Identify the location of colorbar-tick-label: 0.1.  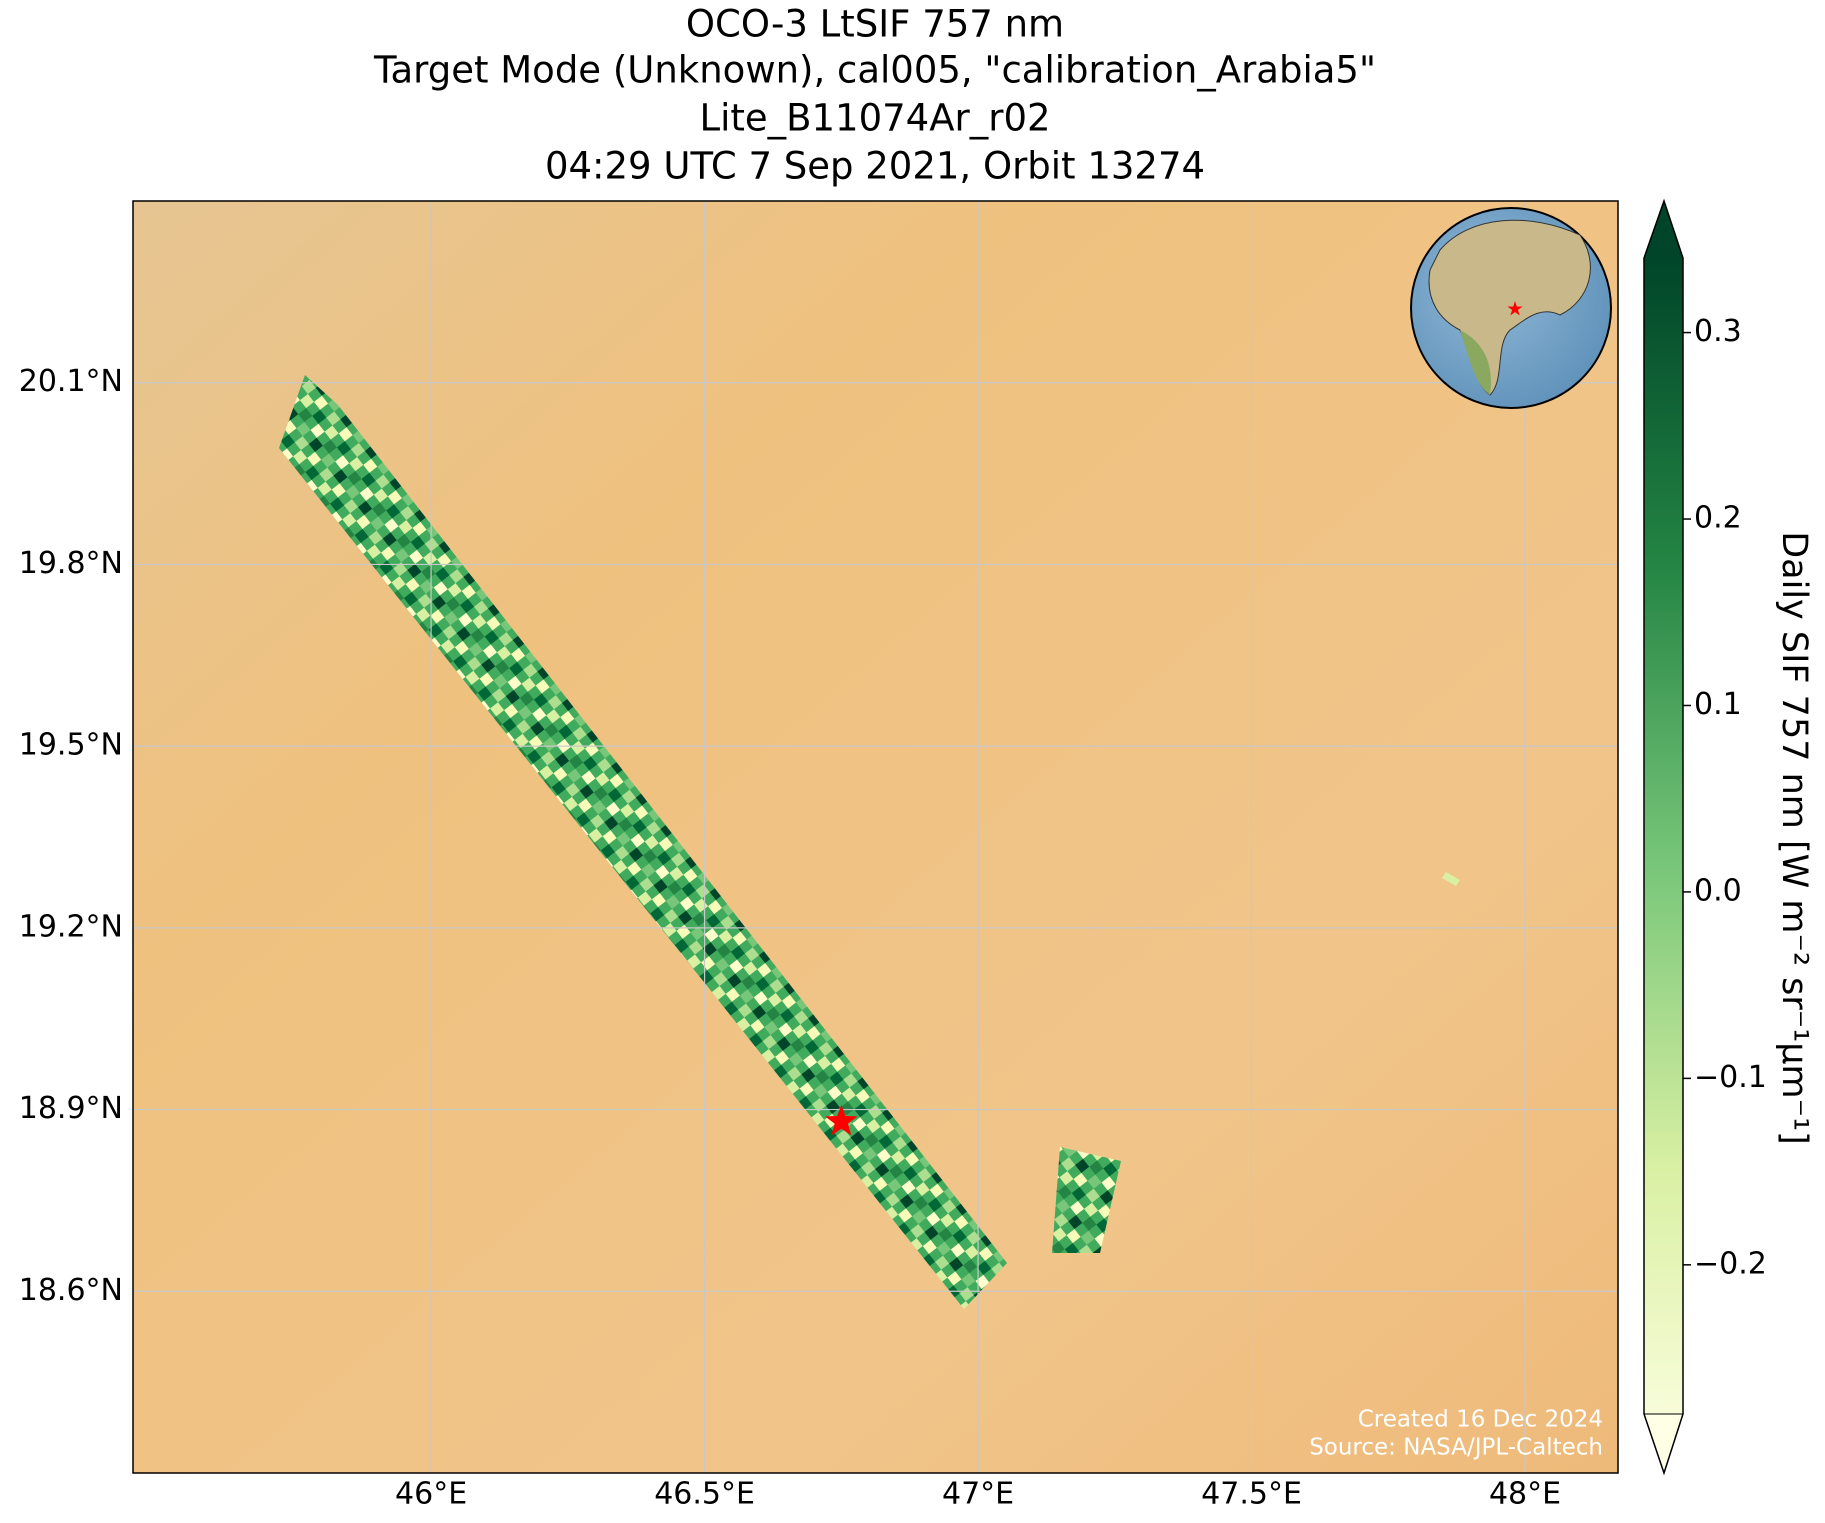
(1718, 704).